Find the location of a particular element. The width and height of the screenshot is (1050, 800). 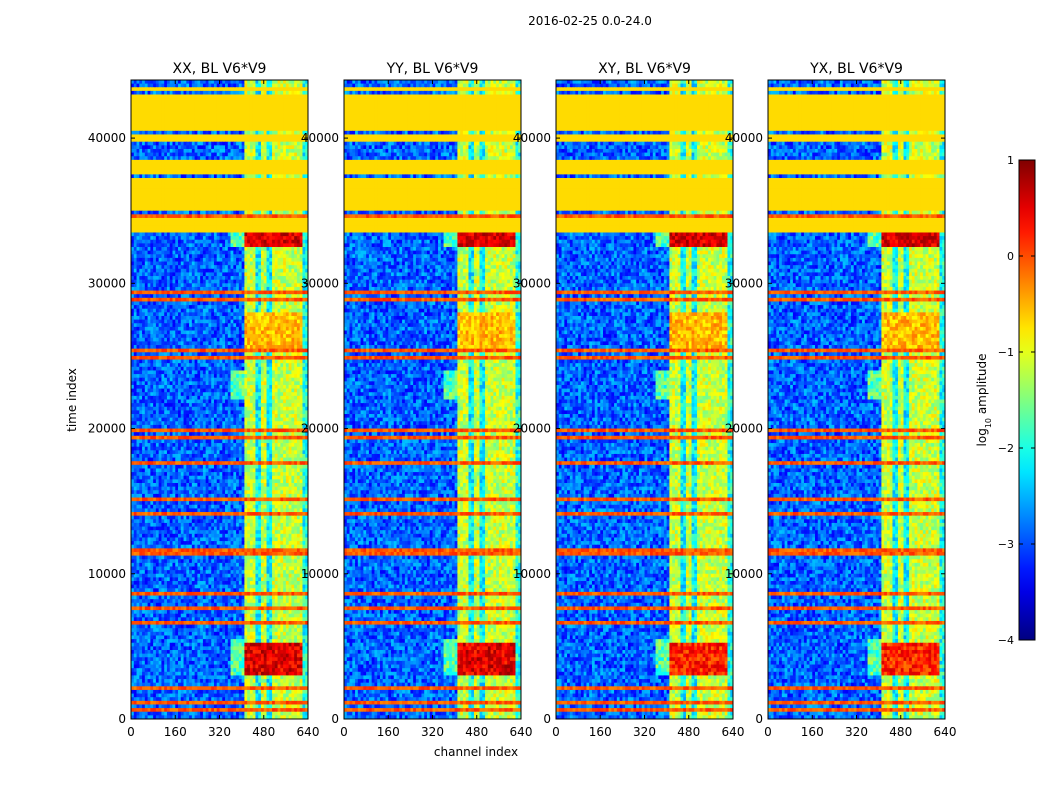

figure-suptitle: 2016-02-25 0.0-24.0 is located at coordinates (525, 21).